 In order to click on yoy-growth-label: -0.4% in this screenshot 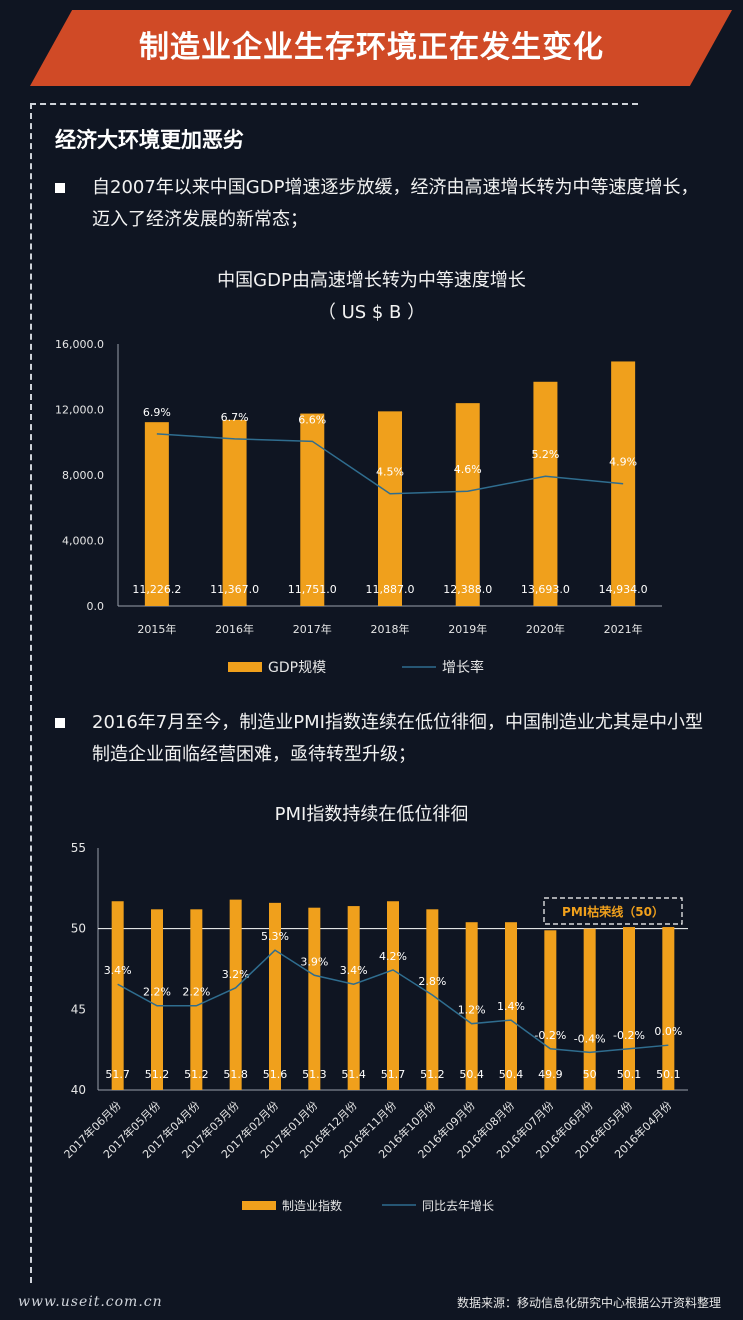, I will do `click(590, 1038)`.